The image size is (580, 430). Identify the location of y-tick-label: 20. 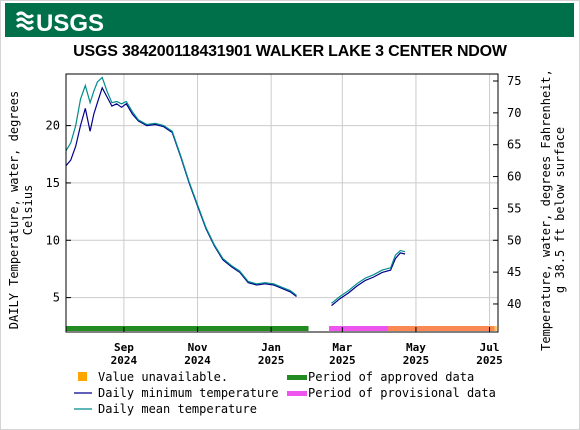
(53, 126).